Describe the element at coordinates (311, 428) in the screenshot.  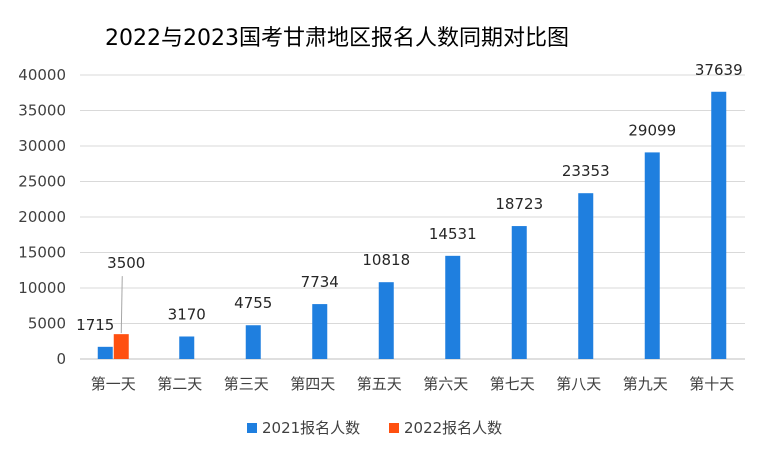
I see `legend-label: 2021报名人数` at that location.